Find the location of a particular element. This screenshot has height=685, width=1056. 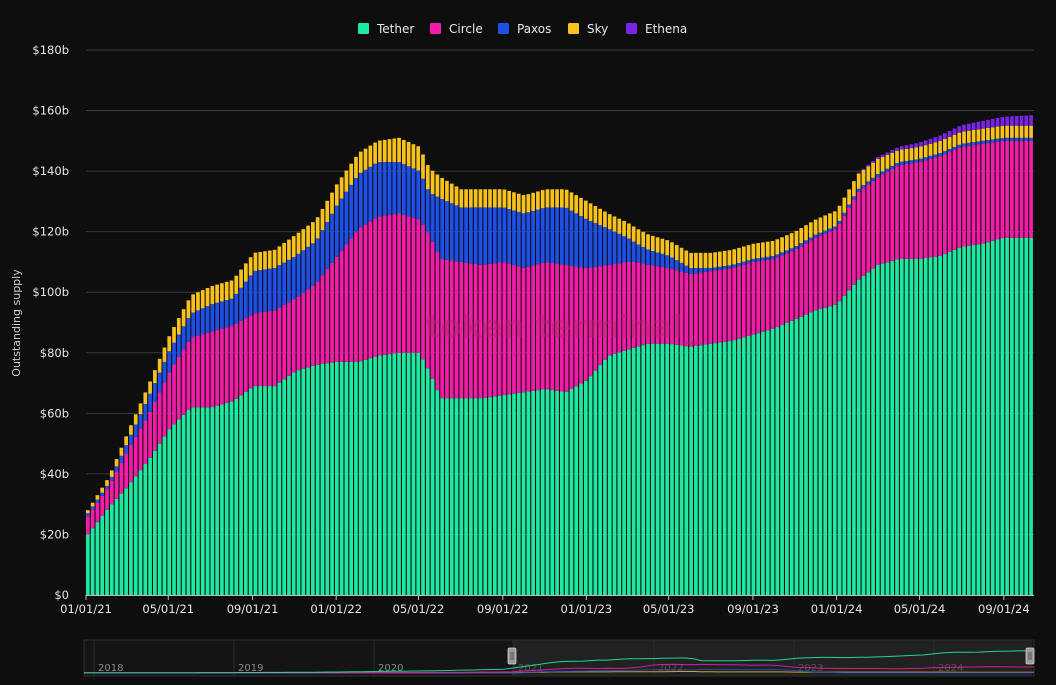

legend-item-sky: Sky is located at coordinates (588, 29).